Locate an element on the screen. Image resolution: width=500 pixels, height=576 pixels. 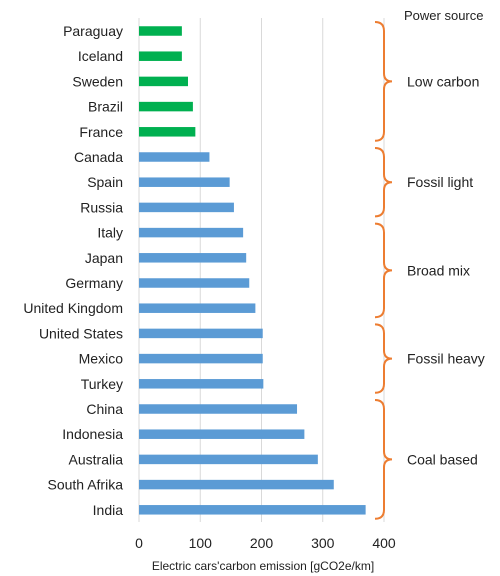
group-label-low-carbon: Low carbon is located at coordinates (443, 81).